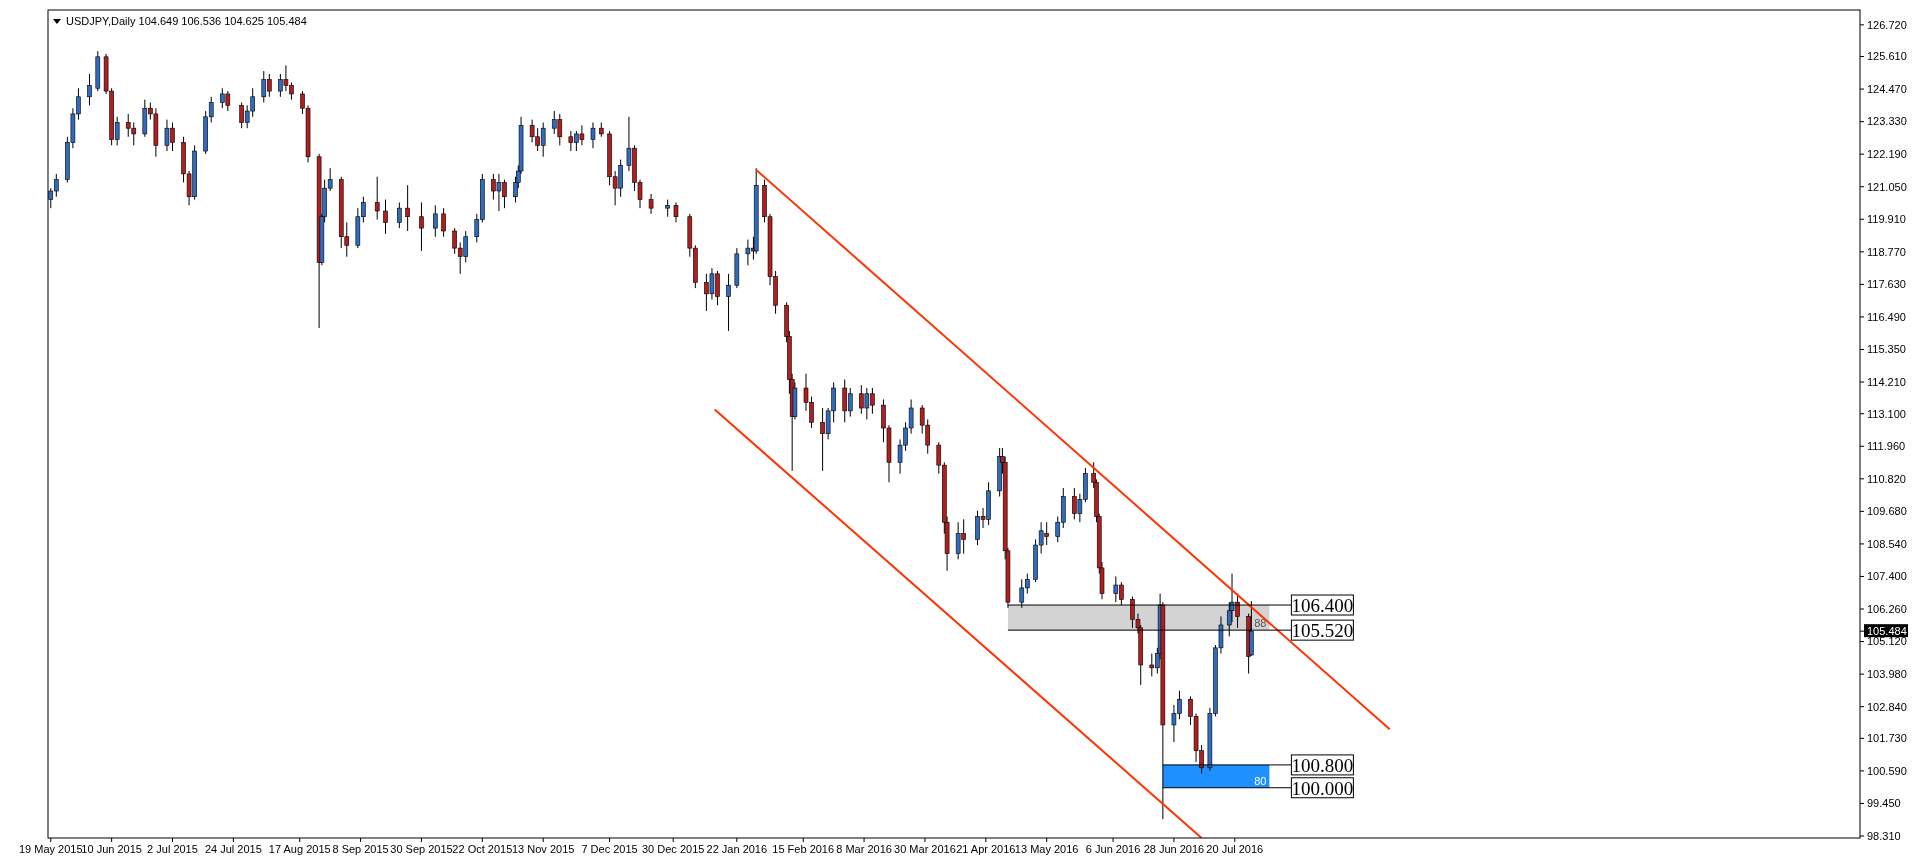 This screenshot has height=866, width=1916. I want to click on x-tick-label: 21 Apr 2016, so click(986, 849).